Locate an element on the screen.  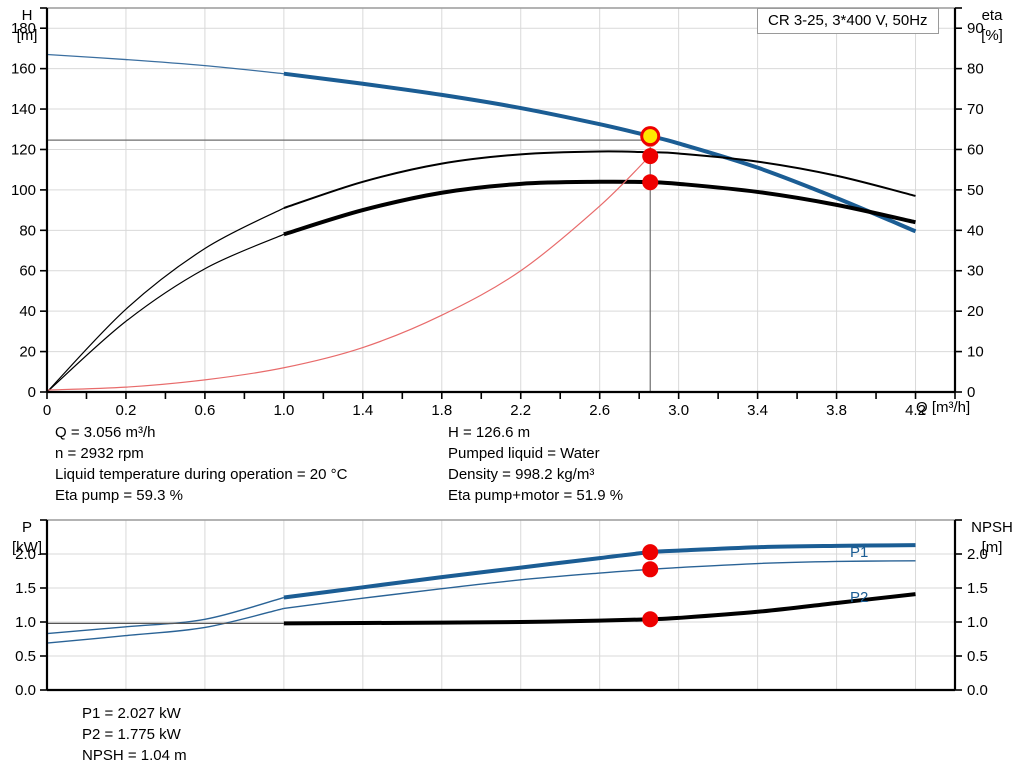
right-axis-tick-label: 30 is located at coordinates (975, 271).